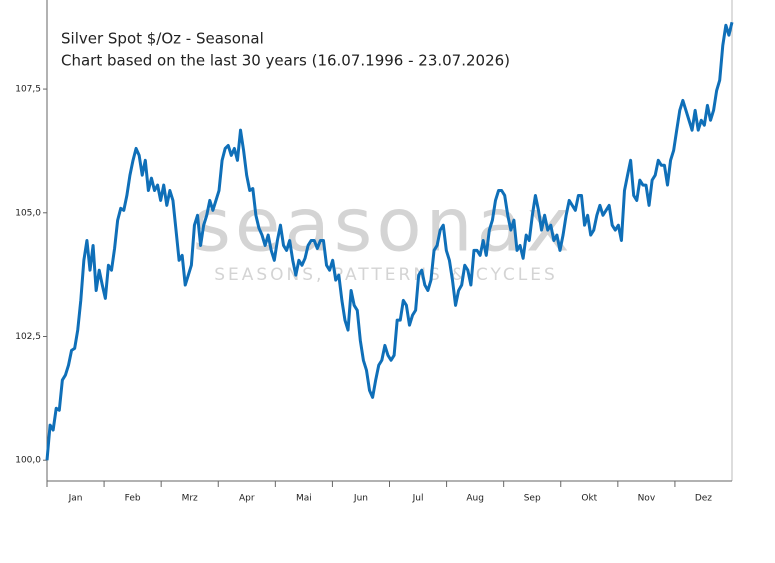 This screenshot has height=563, width=775. What do you see at coordinates (703, 499) in the screenshot?
I see `x-tick-label: Dez` at bounding box center [703, 499].